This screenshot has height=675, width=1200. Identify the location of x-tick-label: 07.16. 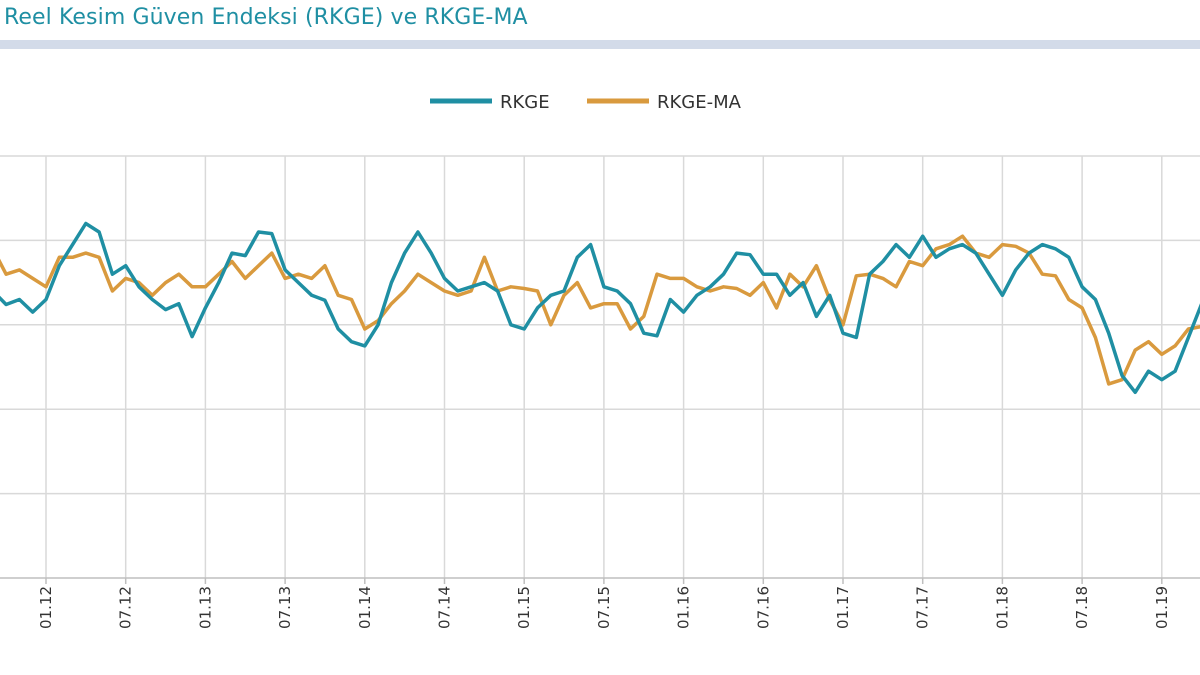
(763, 607).